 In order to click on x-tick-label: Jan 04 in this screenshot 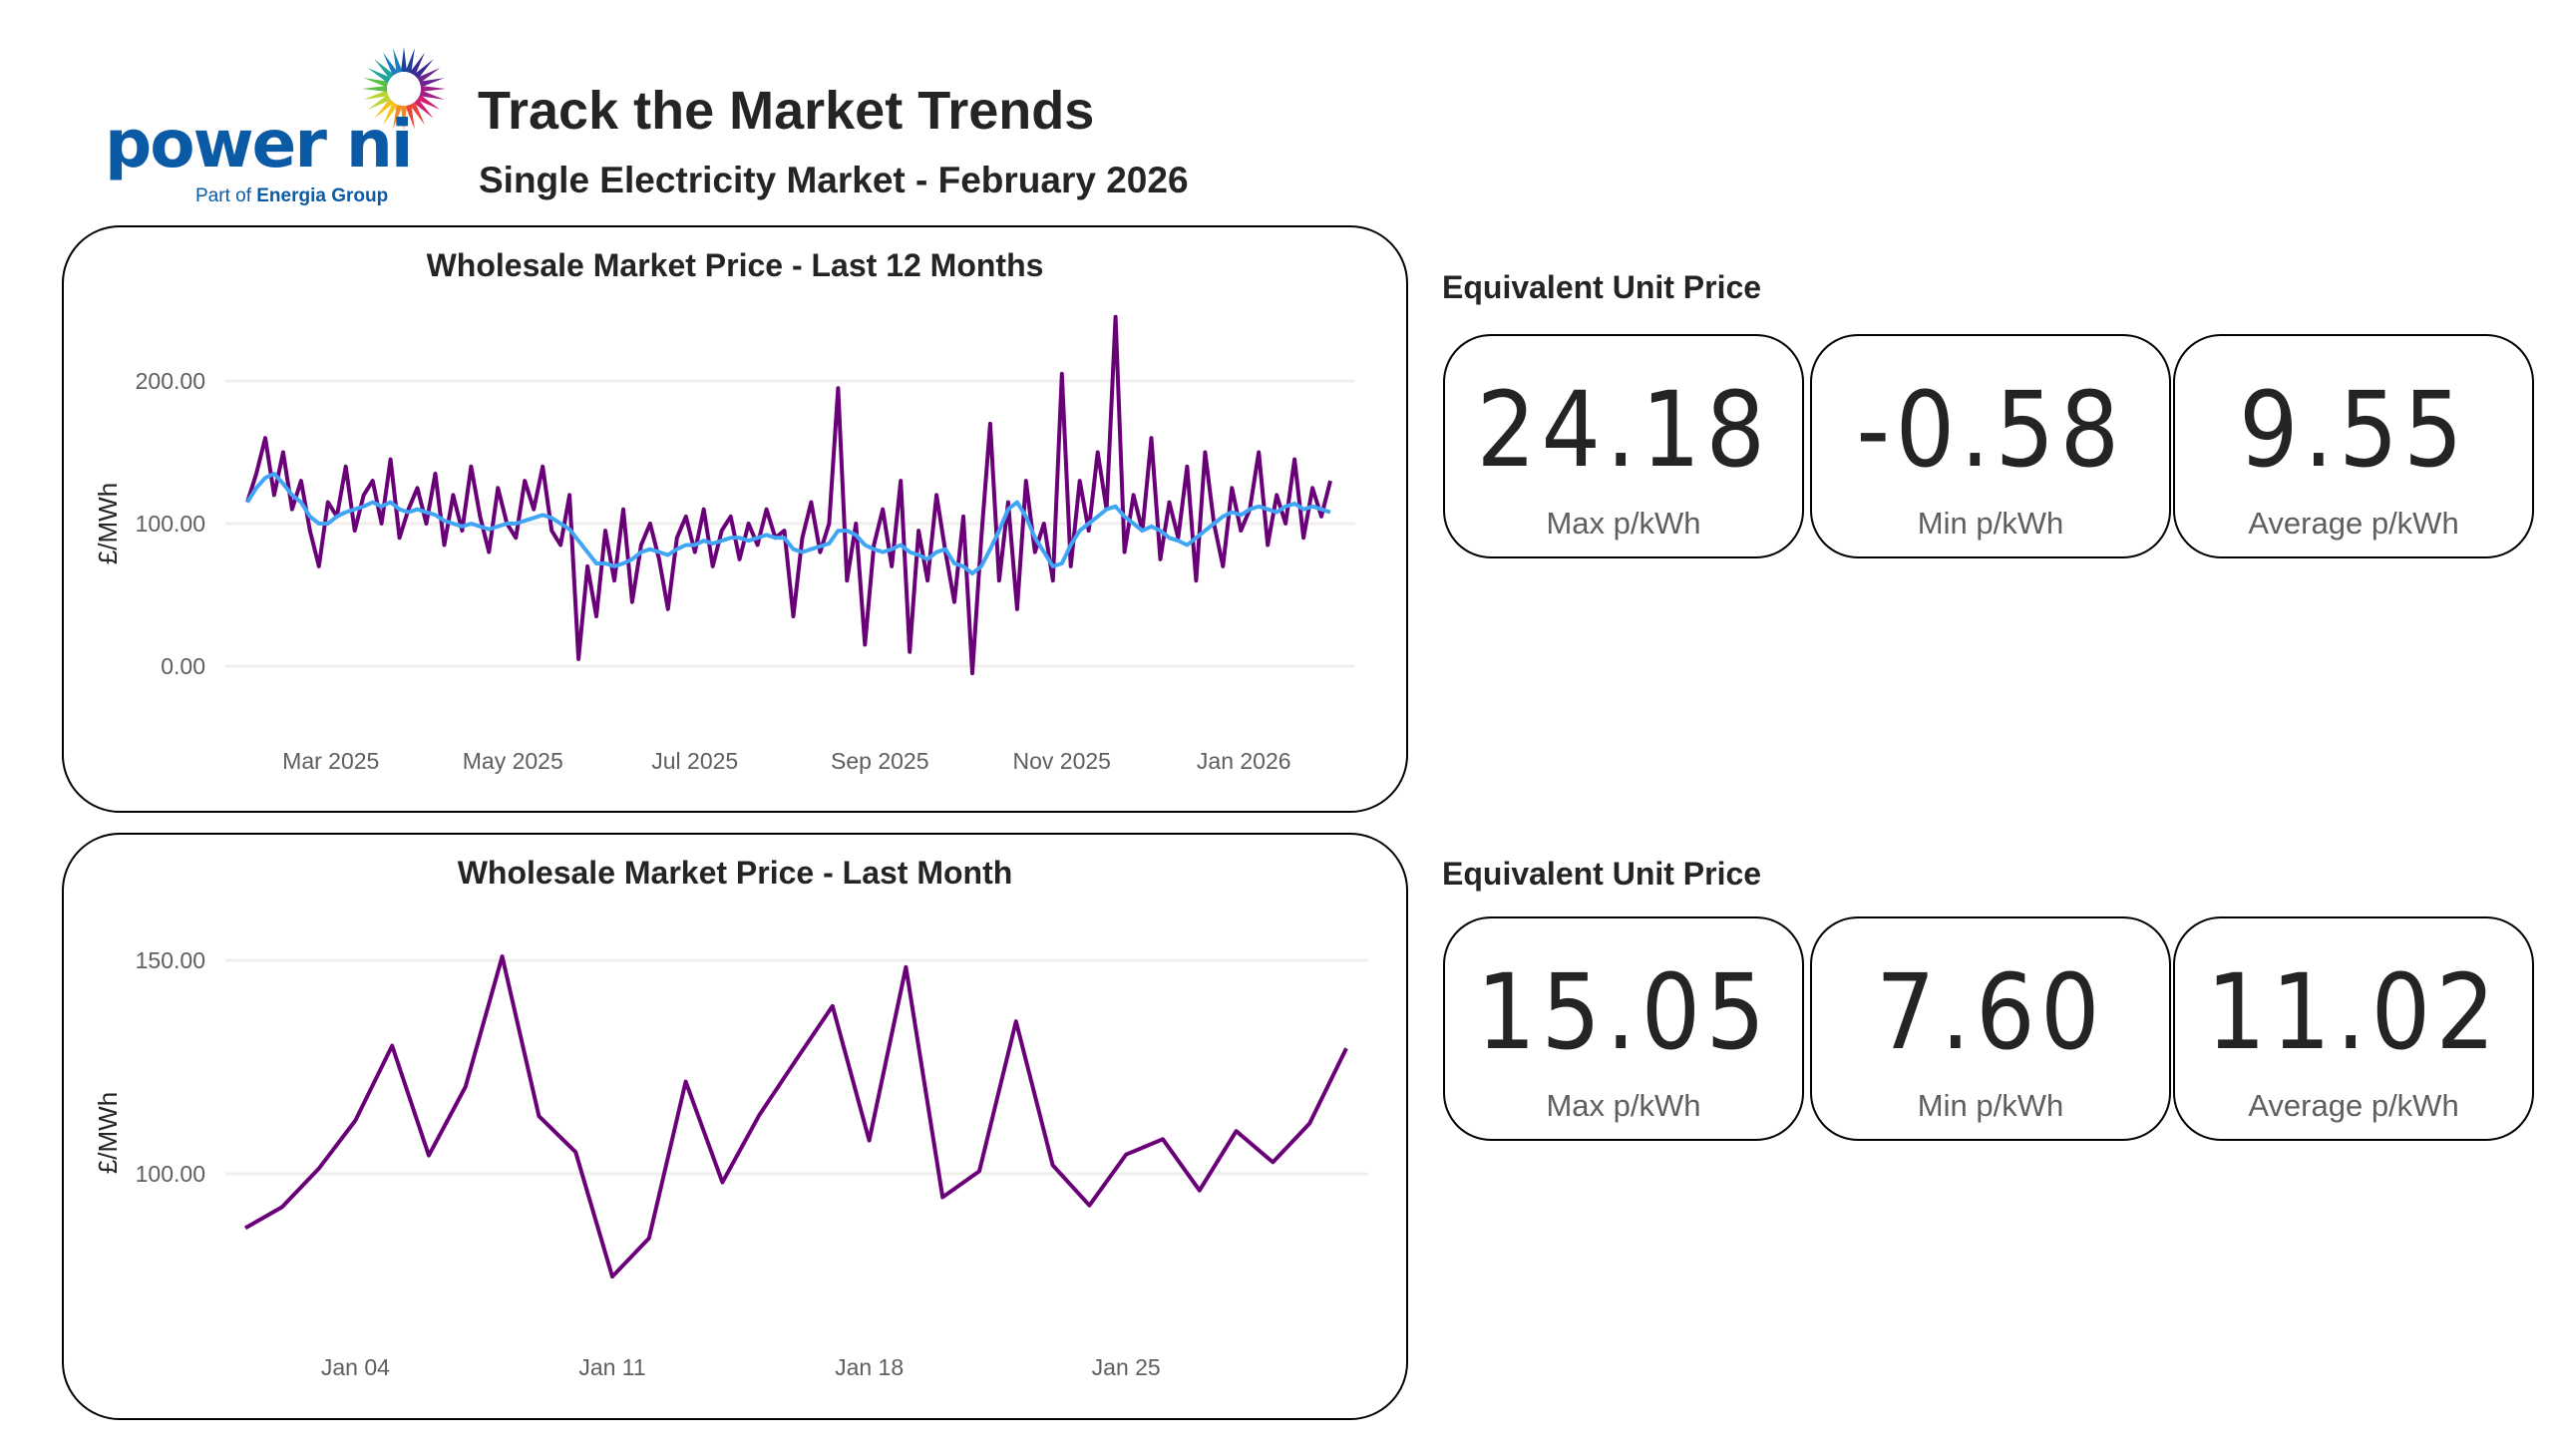, I will do `click(355, 1367)`.